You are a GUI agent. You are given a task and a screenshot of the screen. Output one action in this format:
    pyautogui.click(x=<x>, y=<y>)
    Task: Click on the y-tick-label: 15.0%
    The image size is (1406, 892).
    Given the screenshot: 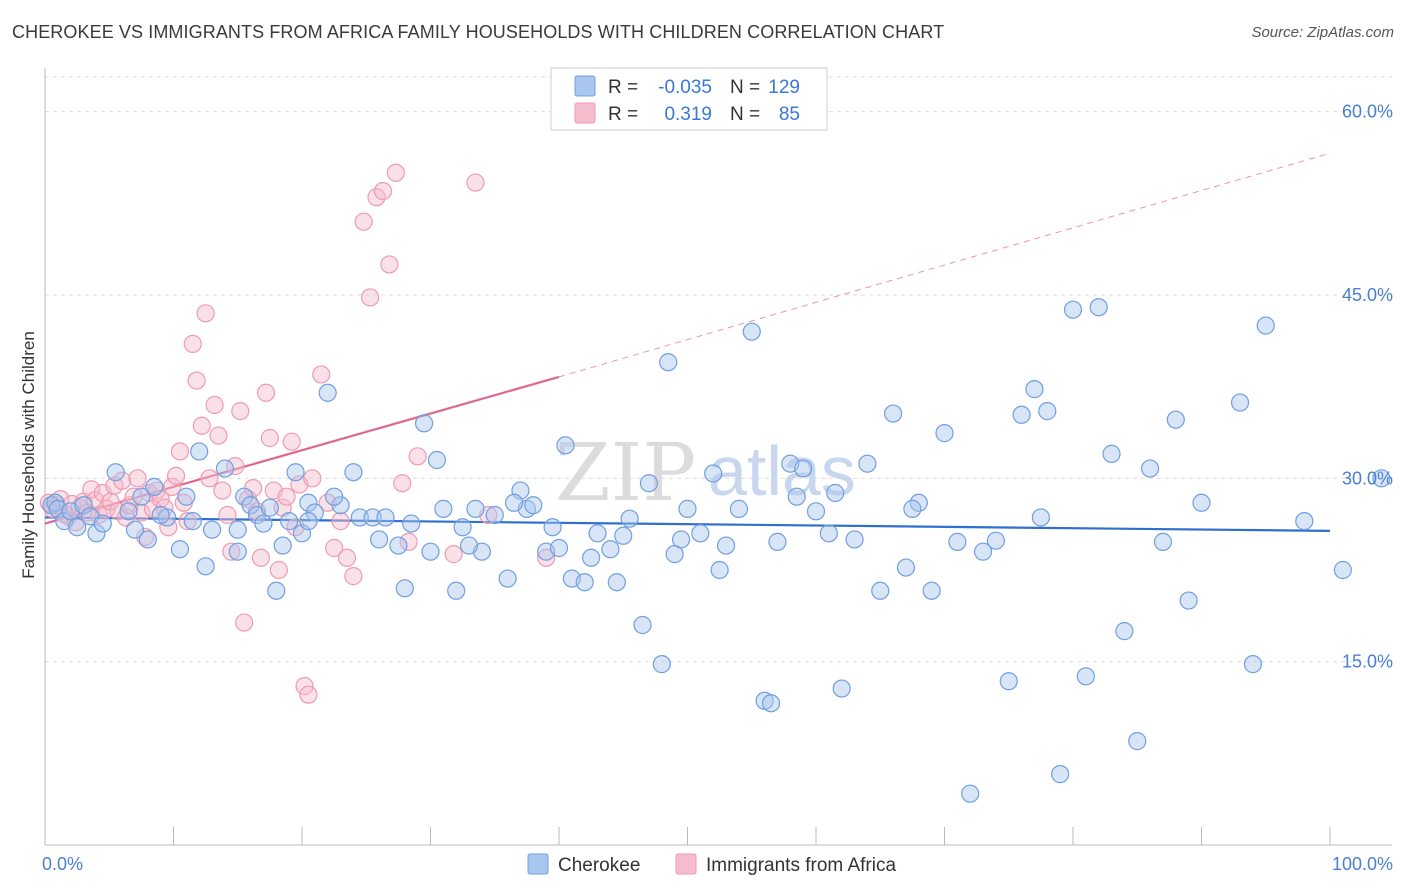 What is the action you would take?
    pyautogui.click(x=1367, y=662)
    